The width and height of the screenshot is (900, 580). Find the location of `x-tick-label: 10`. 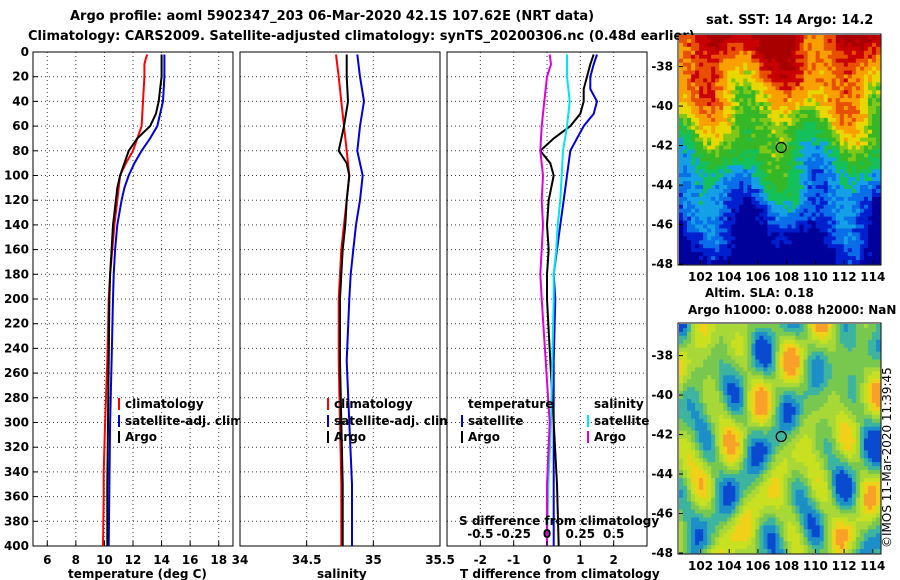

x-tick-label: 10 is located at coordinates (104, 560).